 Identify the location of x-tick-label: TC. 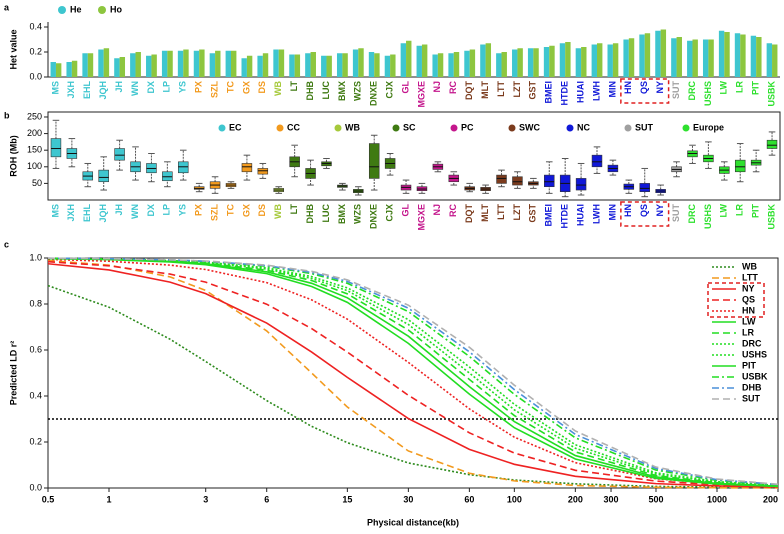
(230, 87).